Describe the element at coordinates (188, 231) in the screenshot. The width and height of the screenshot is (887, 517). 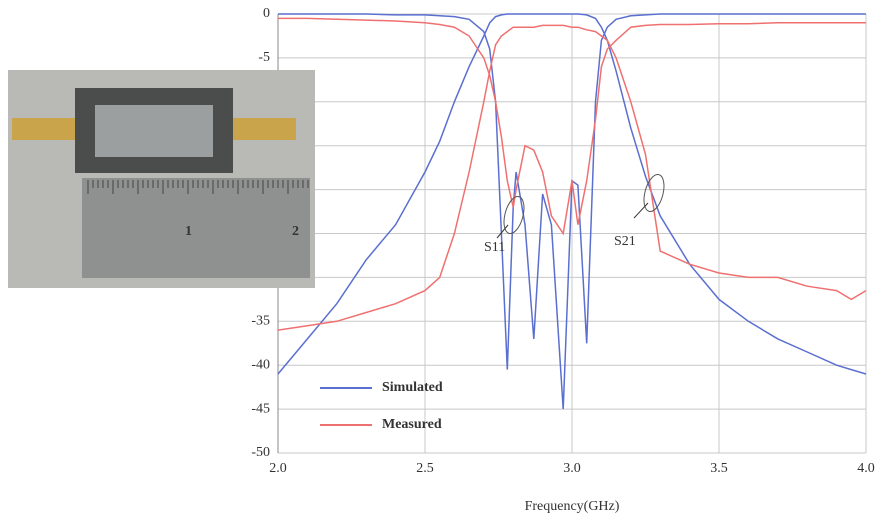
I see `ruler-label: 1` at that location.